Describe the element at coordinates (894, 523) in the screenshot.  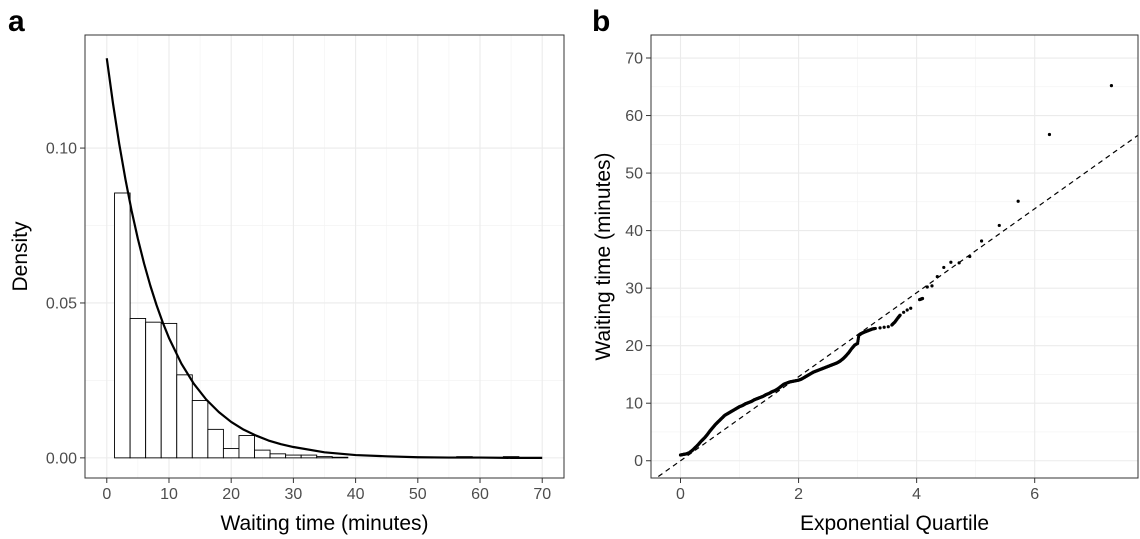
I see `x-axis-title: Exponential Quartile` at that location.